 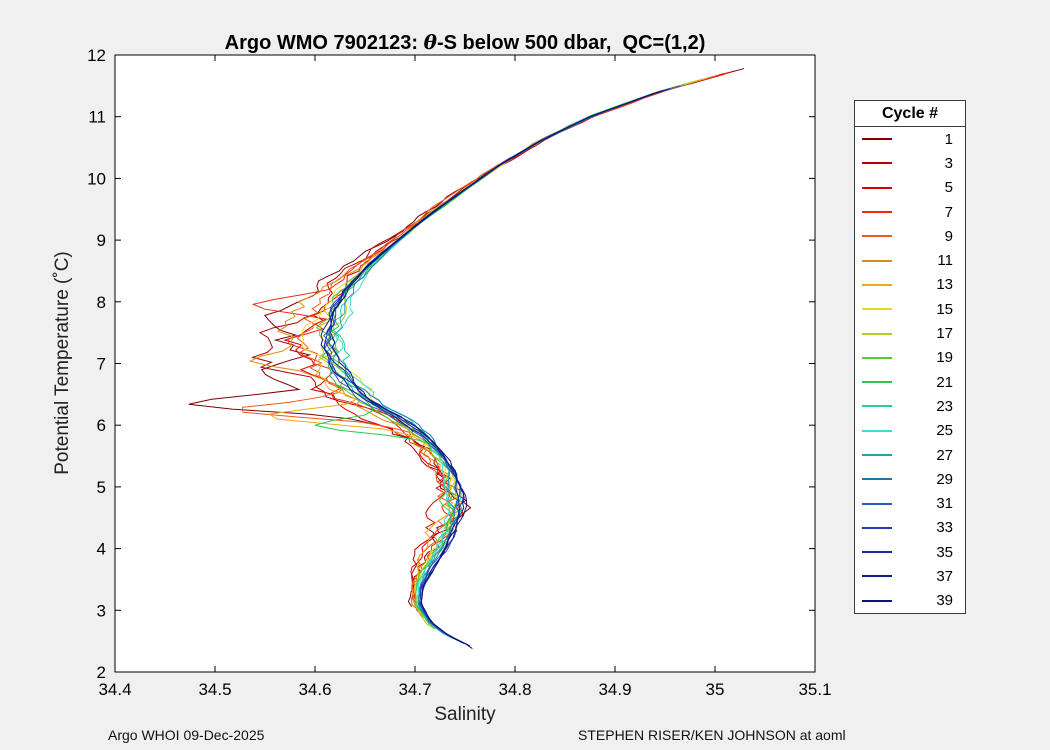 What do you see at coordinates (62, 363) in the screenshot?
I see `y-axis-label: Potential Temperature (˚C)` at bounding box center [62, 363].